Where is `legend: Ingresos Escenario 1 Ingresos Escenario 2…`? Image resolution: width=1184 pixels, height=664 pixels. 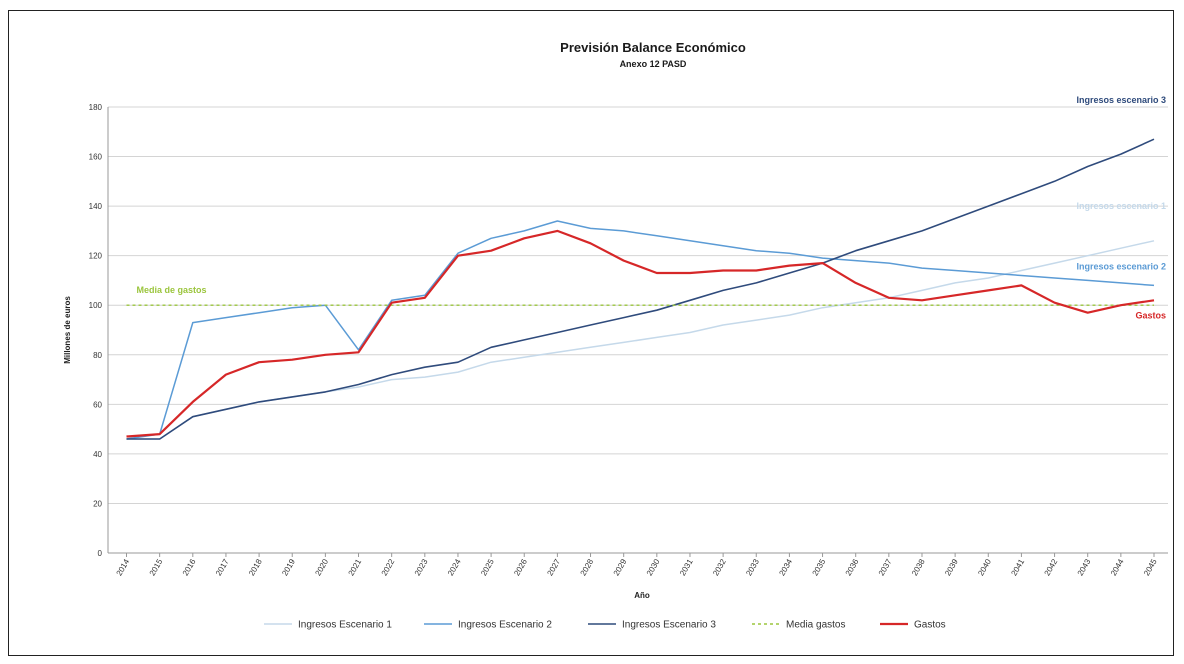
legend: Ingresos Escenario 1 Ingresos Escenario 2… is located at coordinates (605, 625).